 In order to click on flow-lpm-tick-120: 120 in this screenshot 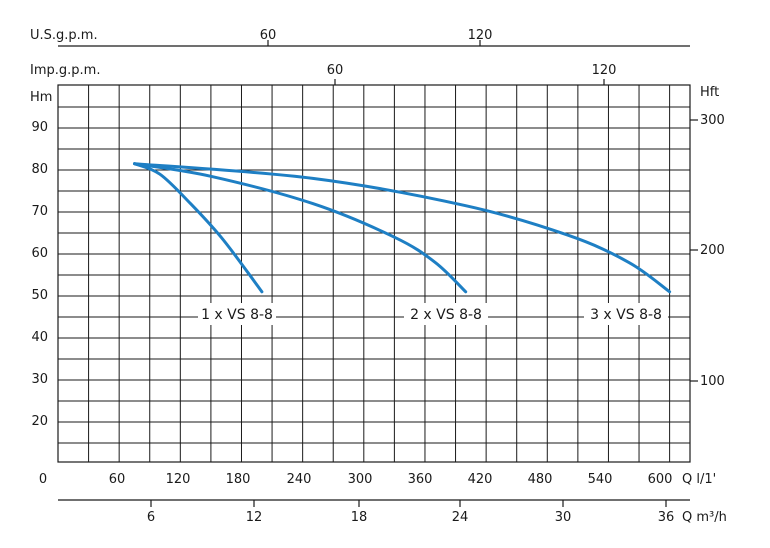, I will do `click(178, 479)`.